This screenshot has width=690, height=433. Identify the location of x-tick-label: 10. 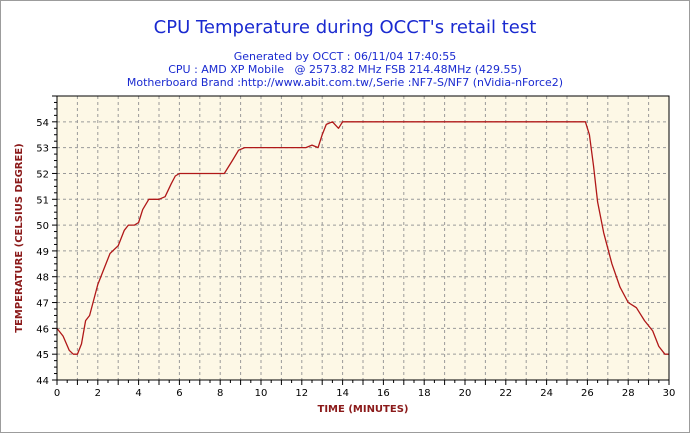
(261, 393).